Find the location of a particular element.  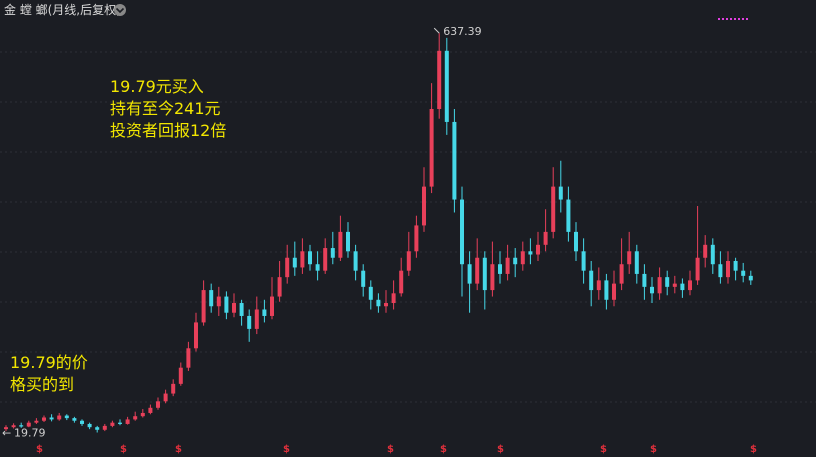

low-arrow: ← is located at coordinates (6, 433).